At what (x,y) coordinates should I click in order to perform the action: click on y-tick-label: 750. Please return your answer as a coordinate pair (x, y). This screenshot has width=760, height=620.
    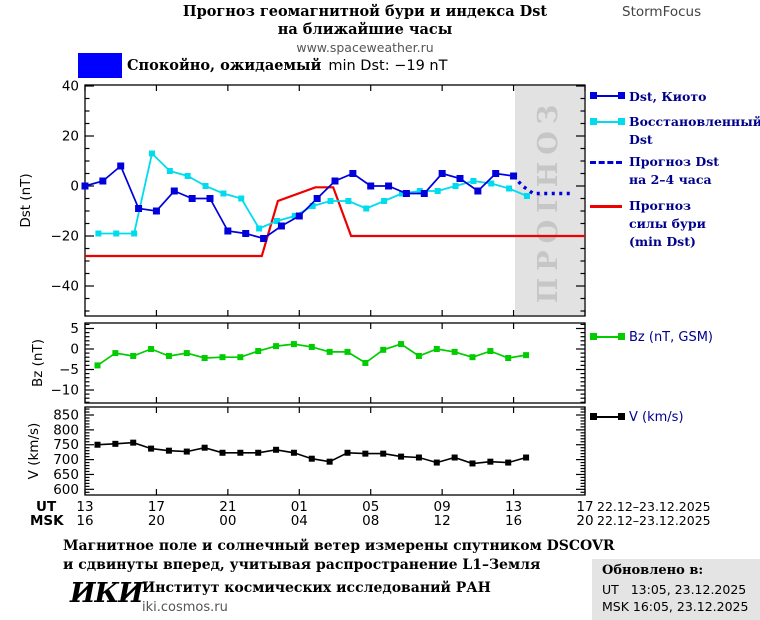
    Looking at the image, I should click on (66, 445).